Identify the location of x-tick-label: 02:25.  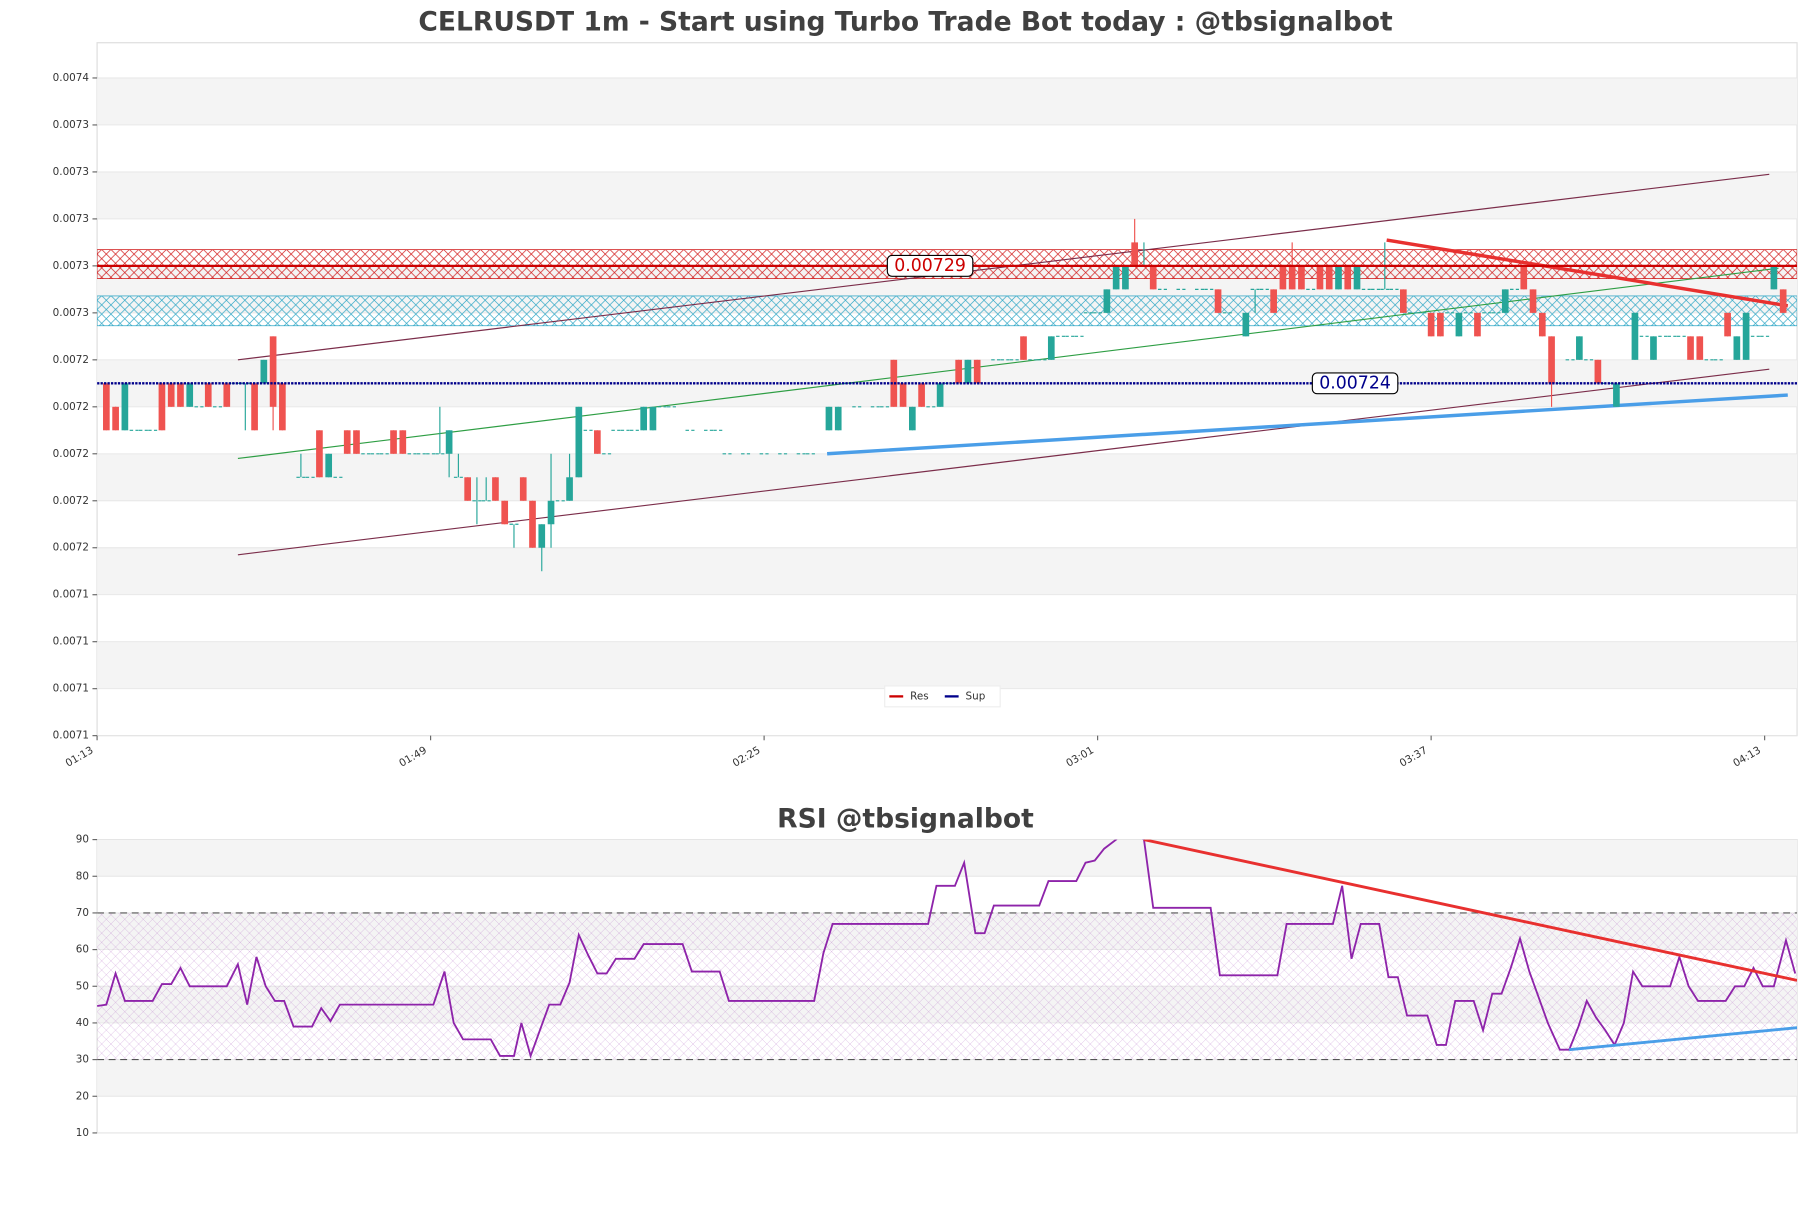
(747, 756).